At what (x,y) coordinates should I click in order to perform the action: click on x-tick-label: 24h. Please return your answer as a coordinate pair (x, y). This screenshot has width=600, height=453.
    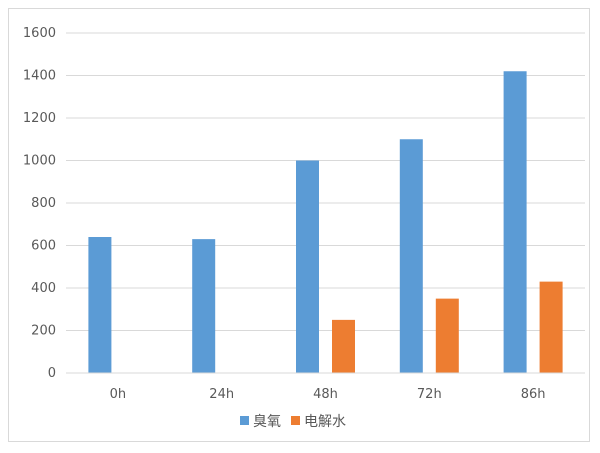
    Looking at the image, I should click on (221, 394).